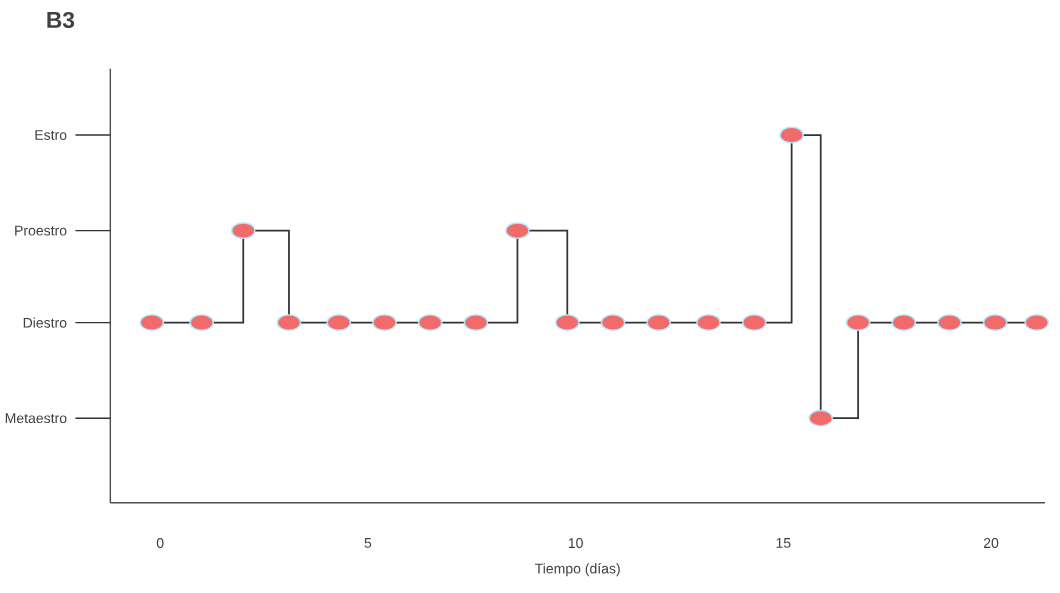  I want to click on x-tick-label: 15, so click(783, 543).